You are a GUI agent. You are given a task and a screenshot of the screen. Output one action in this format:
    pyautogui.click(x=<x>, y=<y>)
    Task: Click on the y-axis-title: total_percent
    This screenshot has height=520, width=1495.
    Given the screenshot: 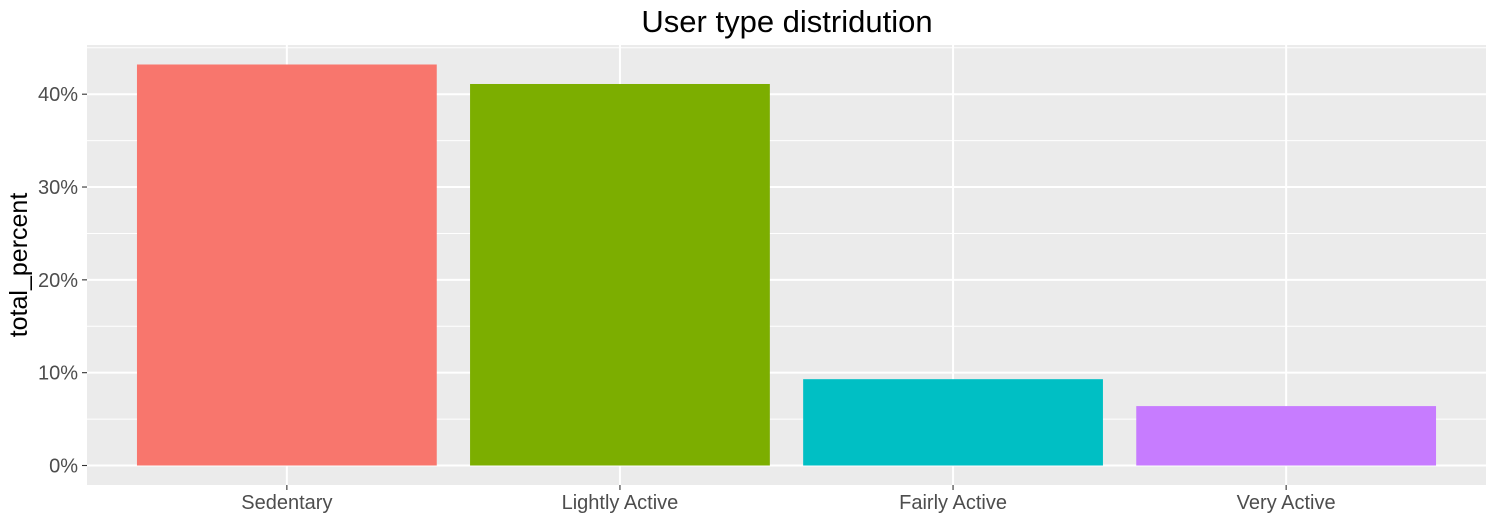 What is the action you would take?
    pyautogui.click(x=19, y=265)
    